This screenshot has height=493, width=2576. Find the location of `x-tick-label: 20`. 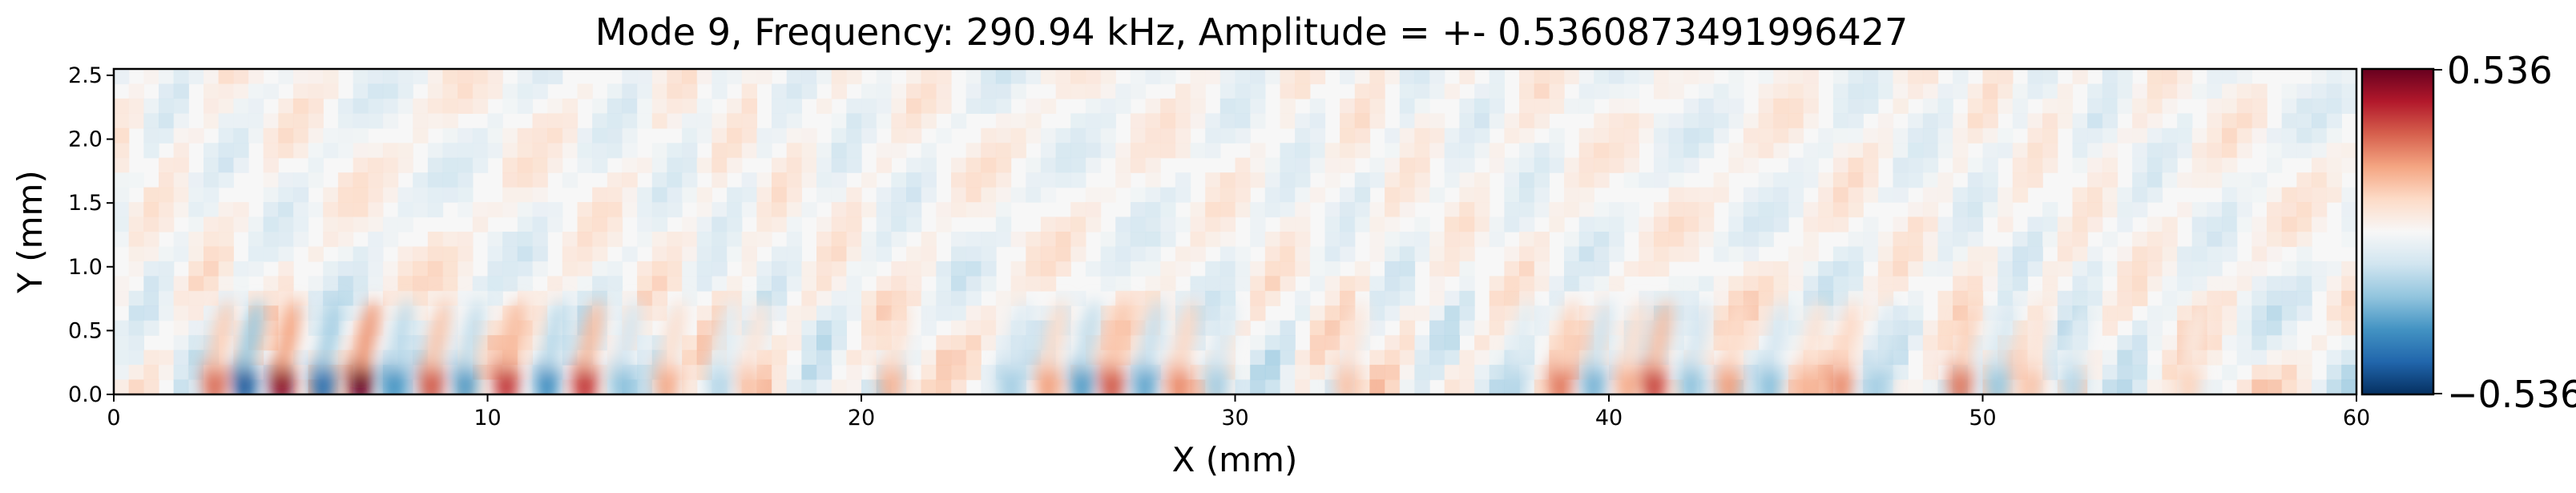

x-tick-label: 20 is located at coordinates (861, 418).